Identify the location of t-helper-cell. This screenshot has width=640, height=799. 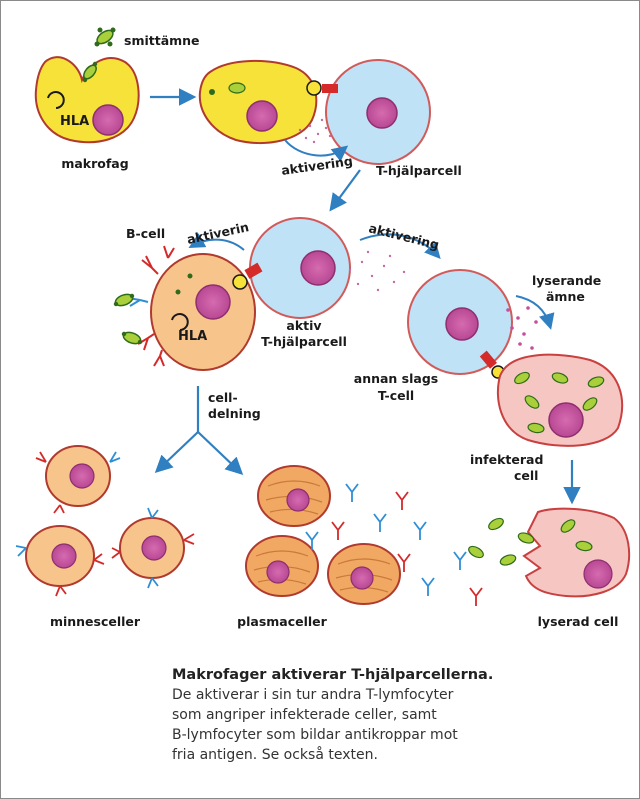
(378, 112).